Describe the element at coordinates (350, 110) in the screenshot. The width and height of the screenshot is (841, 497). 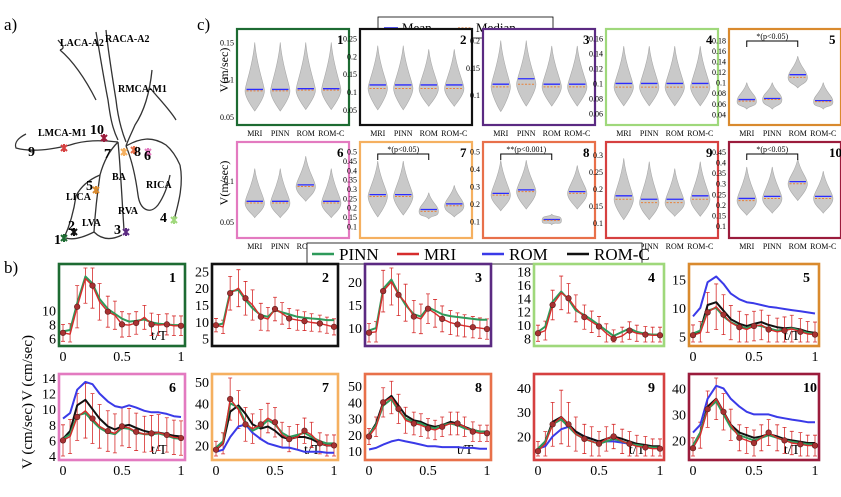
I see `violin-ytick: 0.05` at that location.